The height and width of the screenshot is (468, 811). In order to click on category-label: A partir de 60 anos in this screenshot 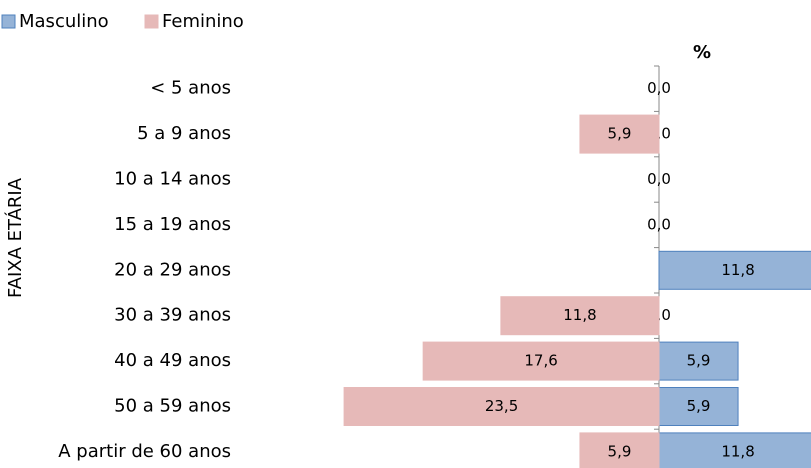, I will do `click(144, 451)`.